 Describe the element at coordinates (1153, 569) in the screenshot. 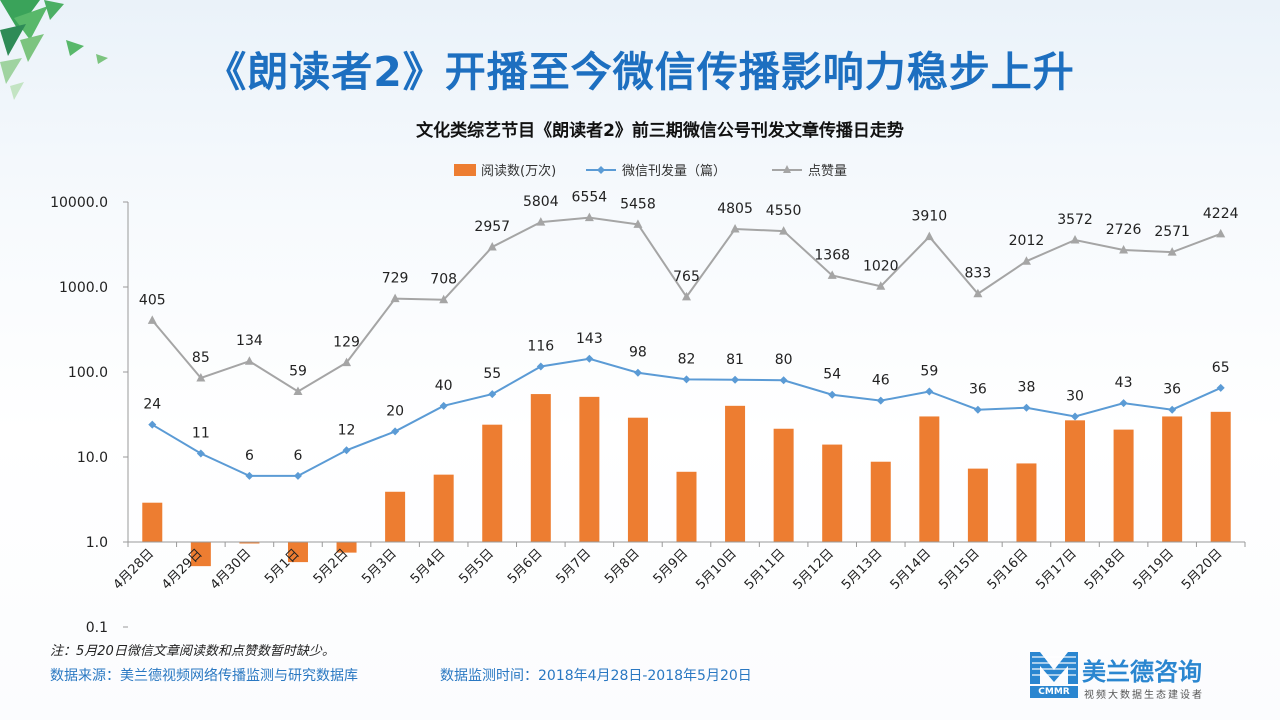

I see `x-tick-label: 5月19日` at that location.